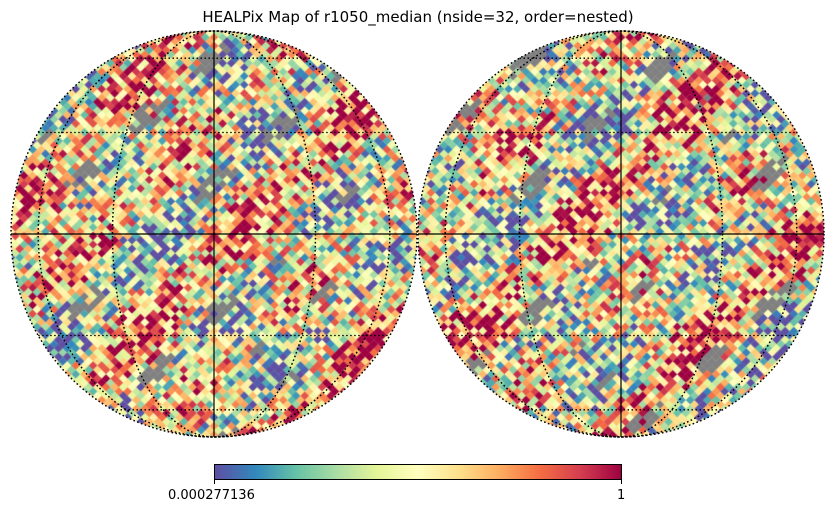 The width and height of the screenshot is (836, 514). What do you see at coordinates (211, 495) in the screenshot?
I see `colorbar-min-label: 0.000277136` at bounding box center [211, 495].